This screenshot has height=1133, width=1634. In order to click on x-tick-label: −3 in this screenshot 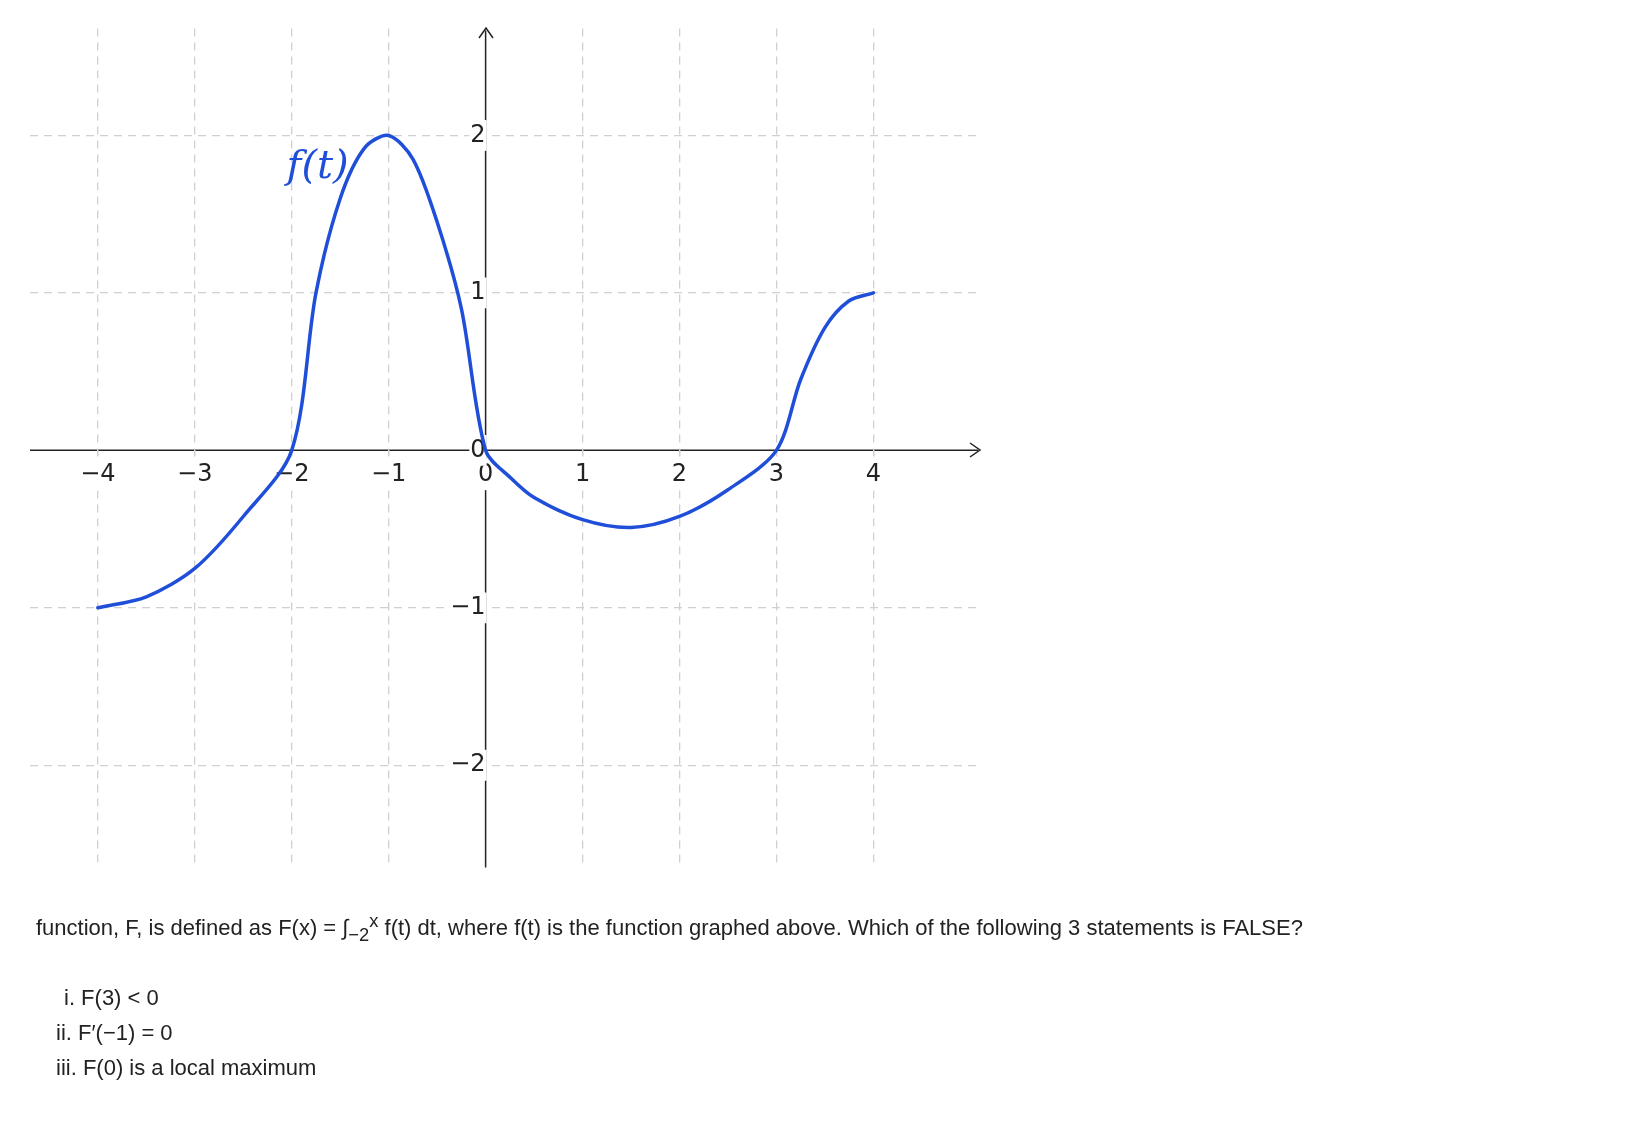, I will do `click(195, 473)`.